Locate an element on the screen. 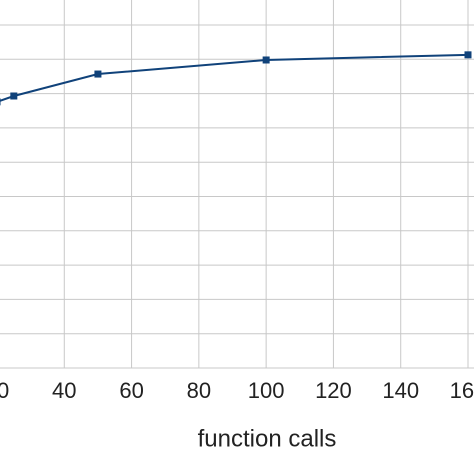 The image size is (474, 474). x-tick-label: 100 is located at coordinates (266, 390).